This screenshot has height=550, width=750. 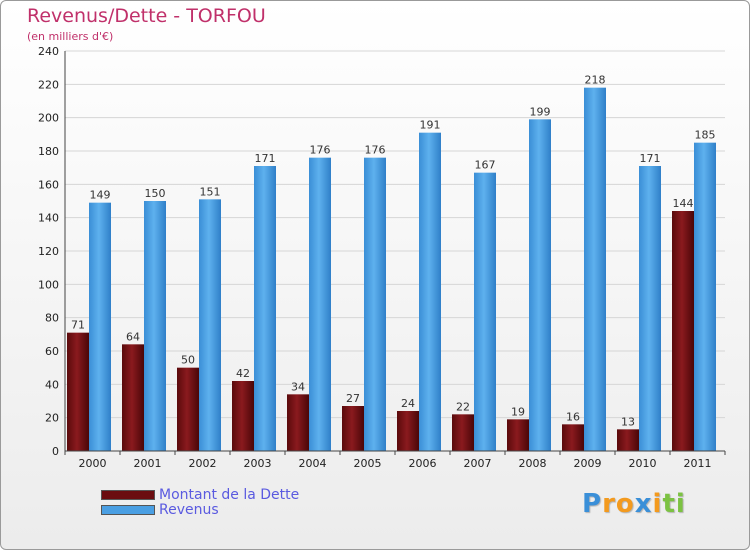 I want to click on legend-item-revenue: Revenus, so click(x=200, y=509).